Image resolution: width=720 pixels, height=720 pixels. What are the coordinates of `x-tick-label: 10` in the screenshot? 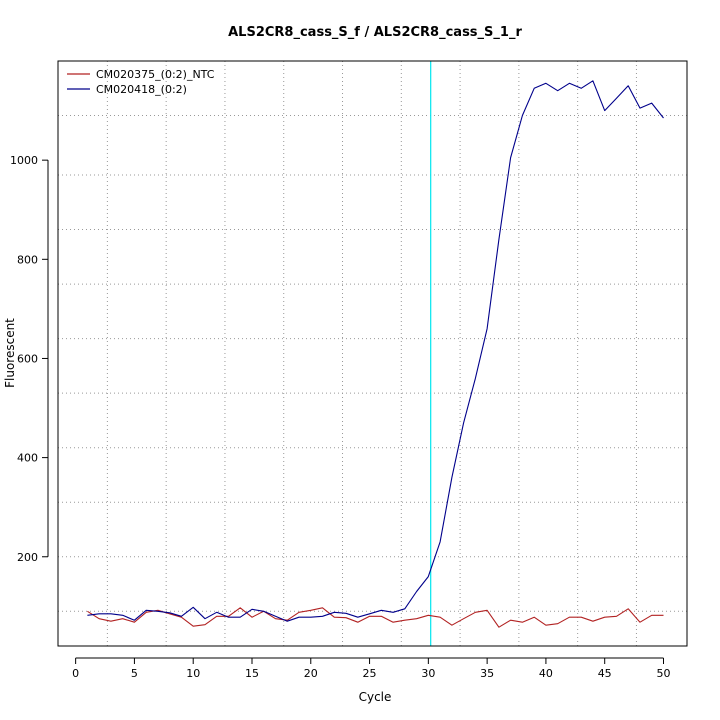 It's located at (193, 673).